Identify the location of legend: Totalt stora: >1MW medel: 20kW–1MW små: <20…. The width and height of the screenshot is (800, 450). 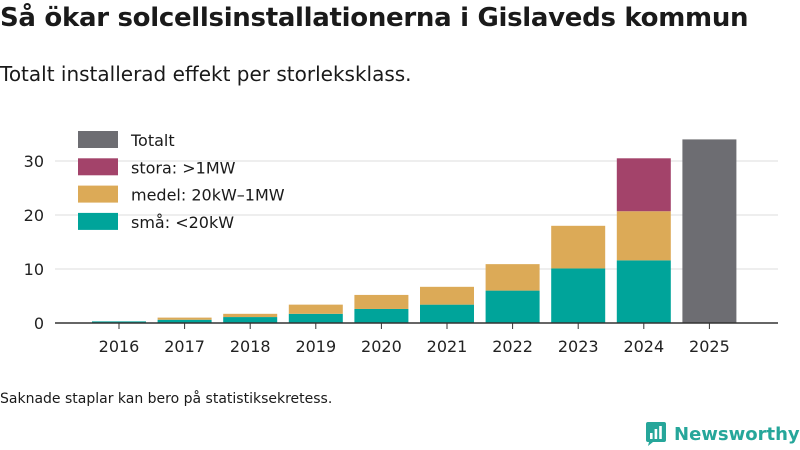
(181, 181).